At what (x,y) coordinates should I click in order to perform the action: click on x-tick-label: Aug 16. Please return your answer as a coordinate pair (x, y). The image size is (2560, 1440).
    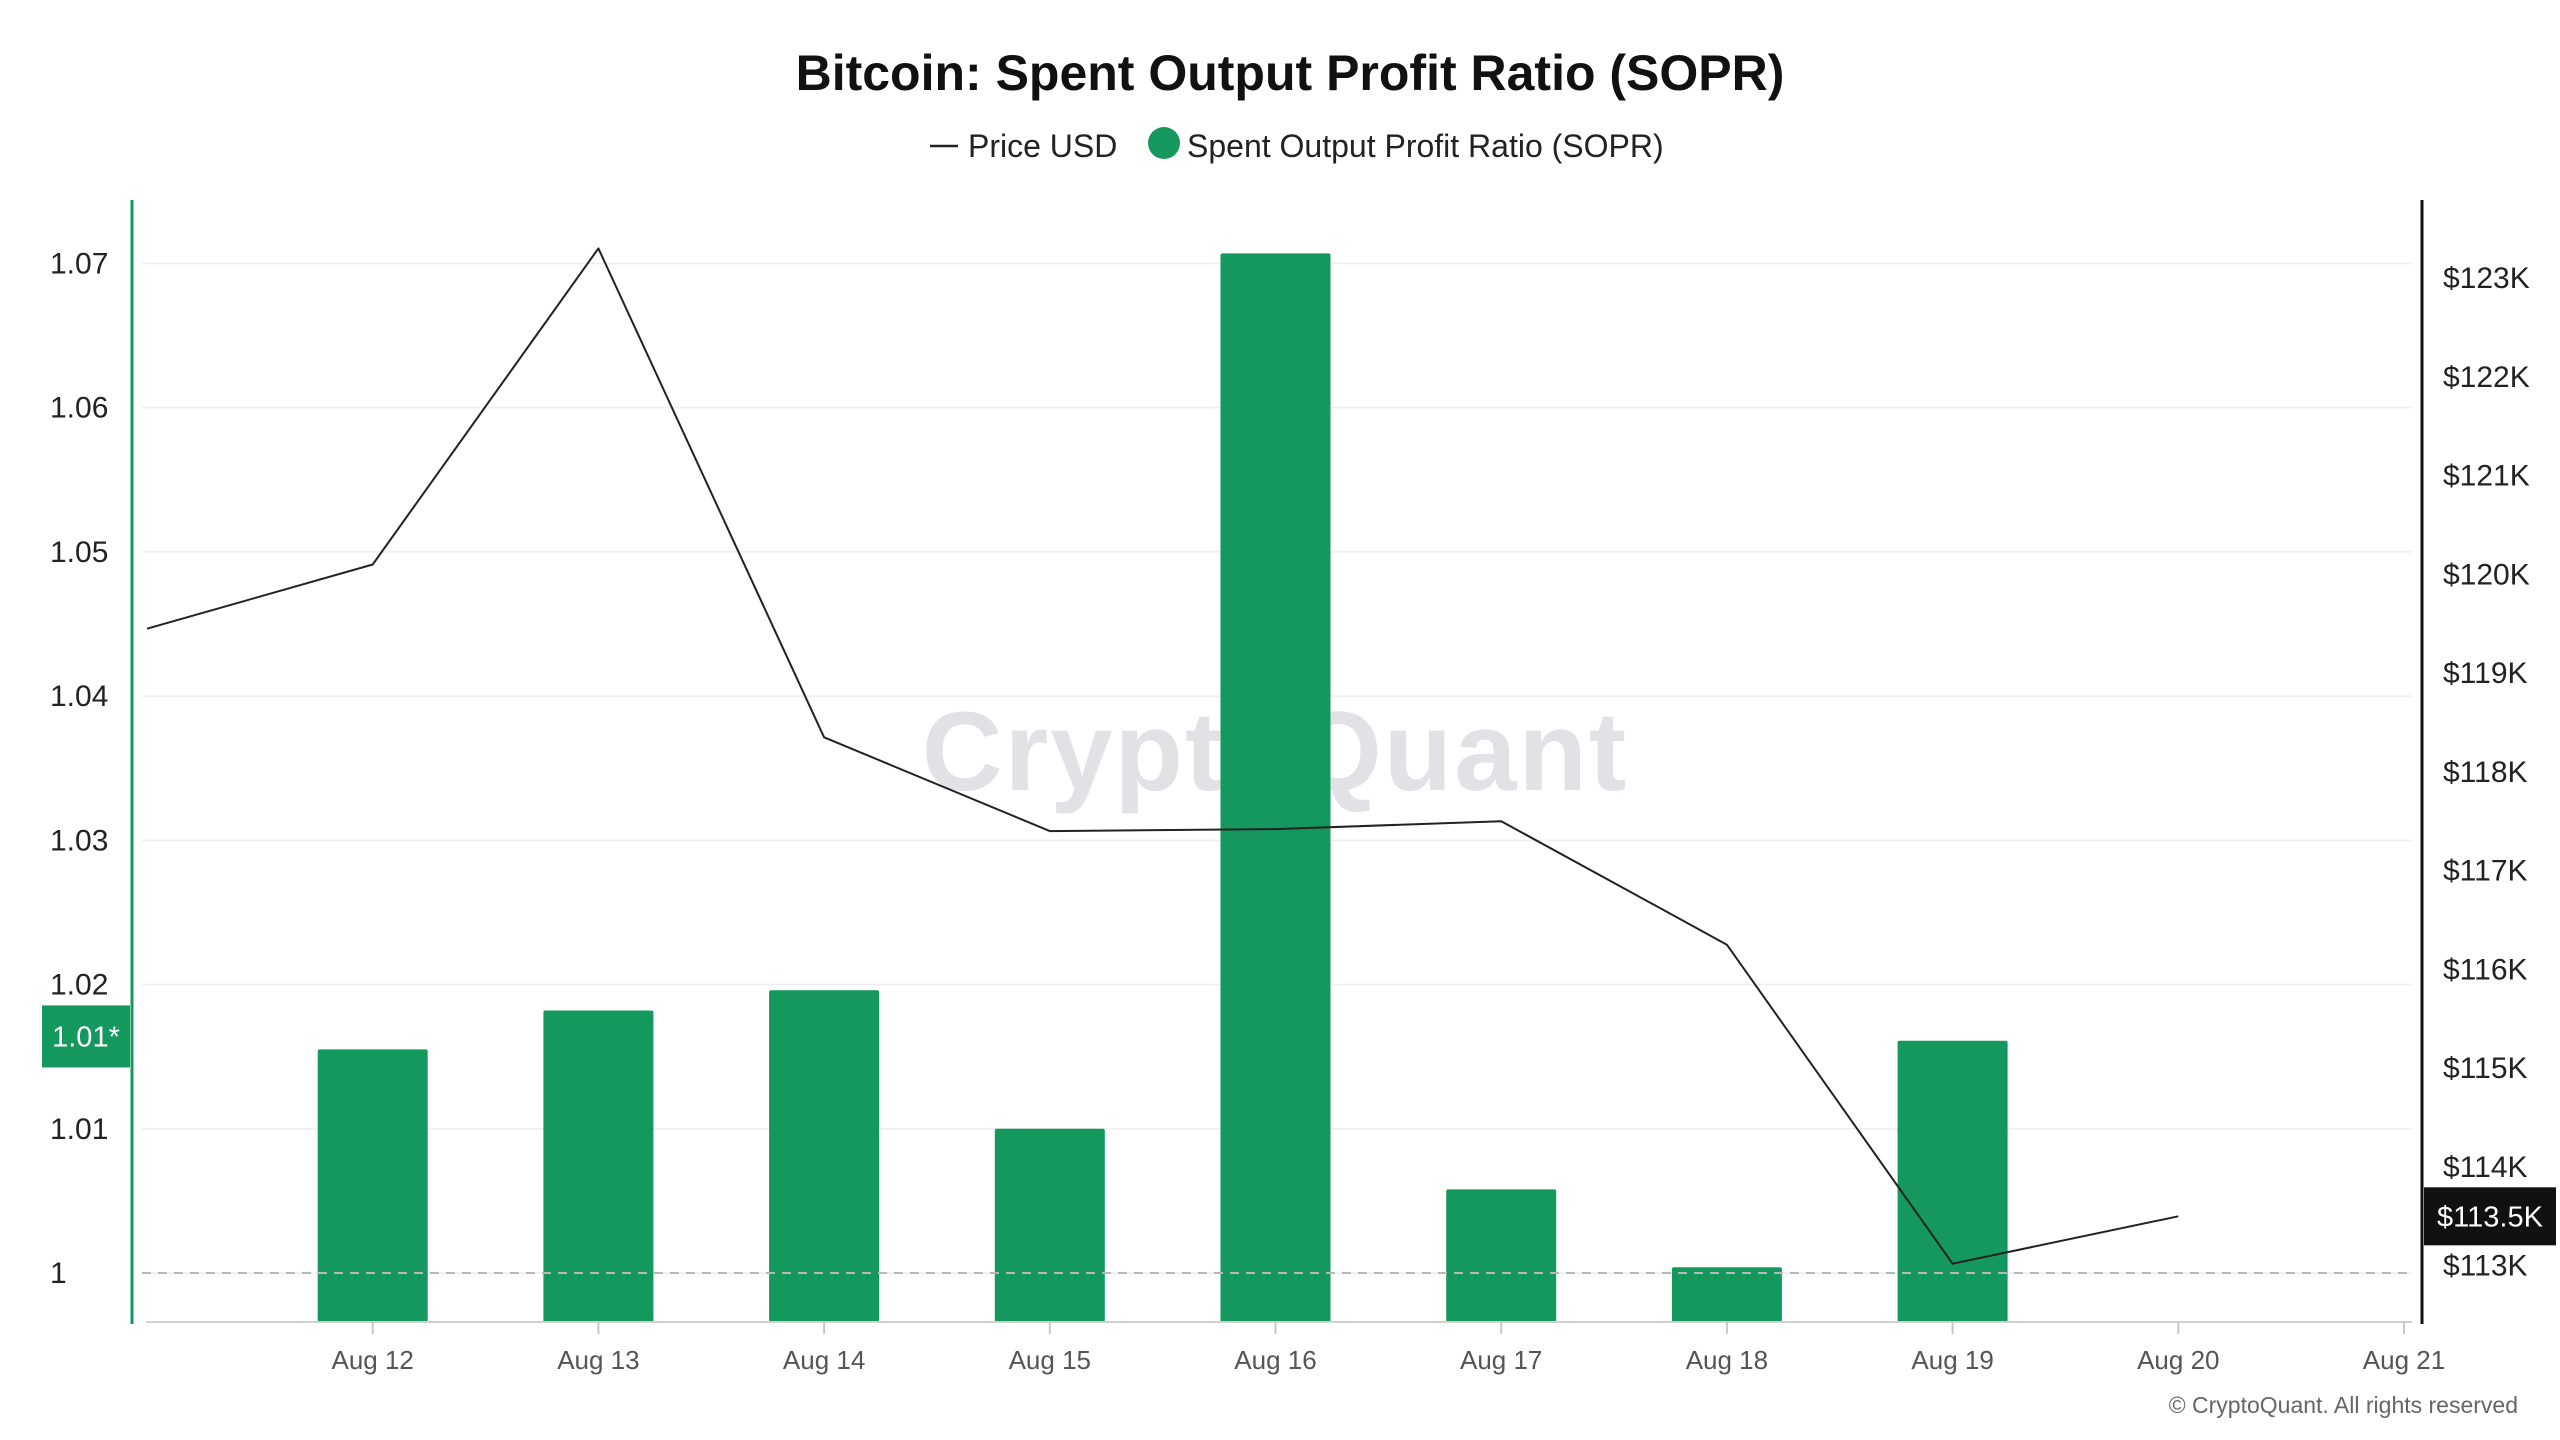
    Looking at the image, I should click on (1275, 1360).